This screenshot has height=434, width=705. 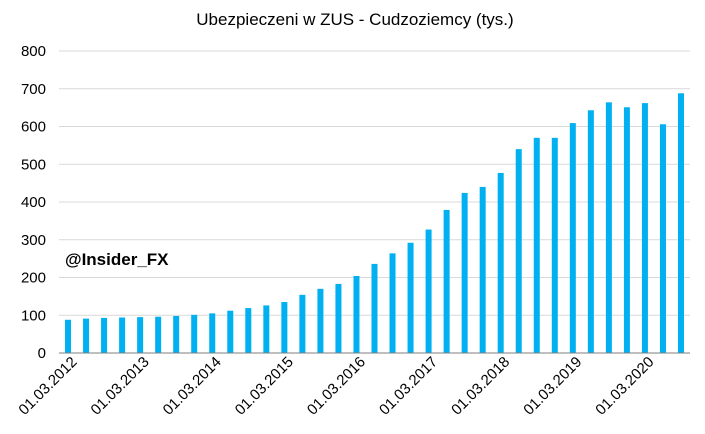 I want to click on y-tick-label: 700, so click(x=33, y=89).